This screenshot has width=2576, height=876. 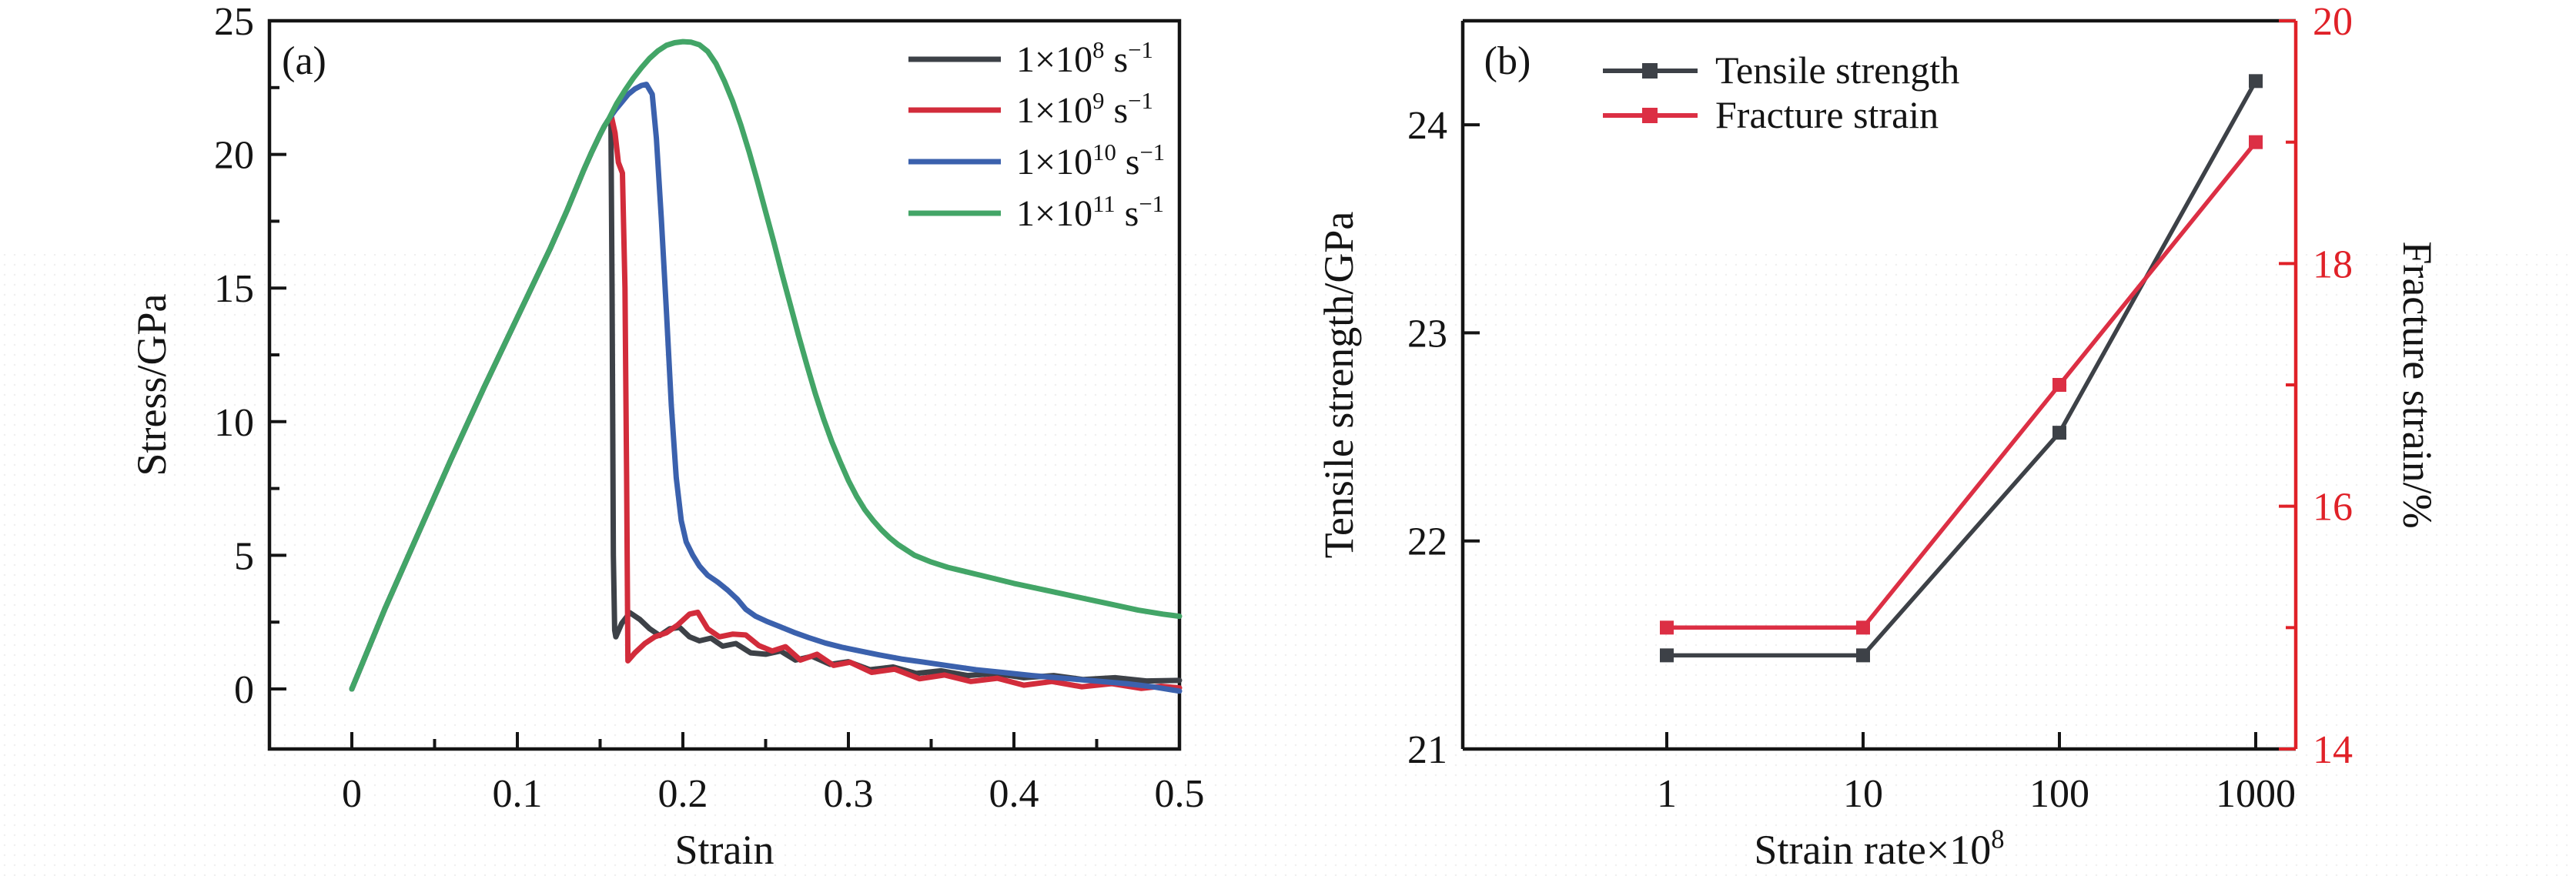 I want to click on panel-b-right-tick-label: 14, so click(x=2333, y=750).